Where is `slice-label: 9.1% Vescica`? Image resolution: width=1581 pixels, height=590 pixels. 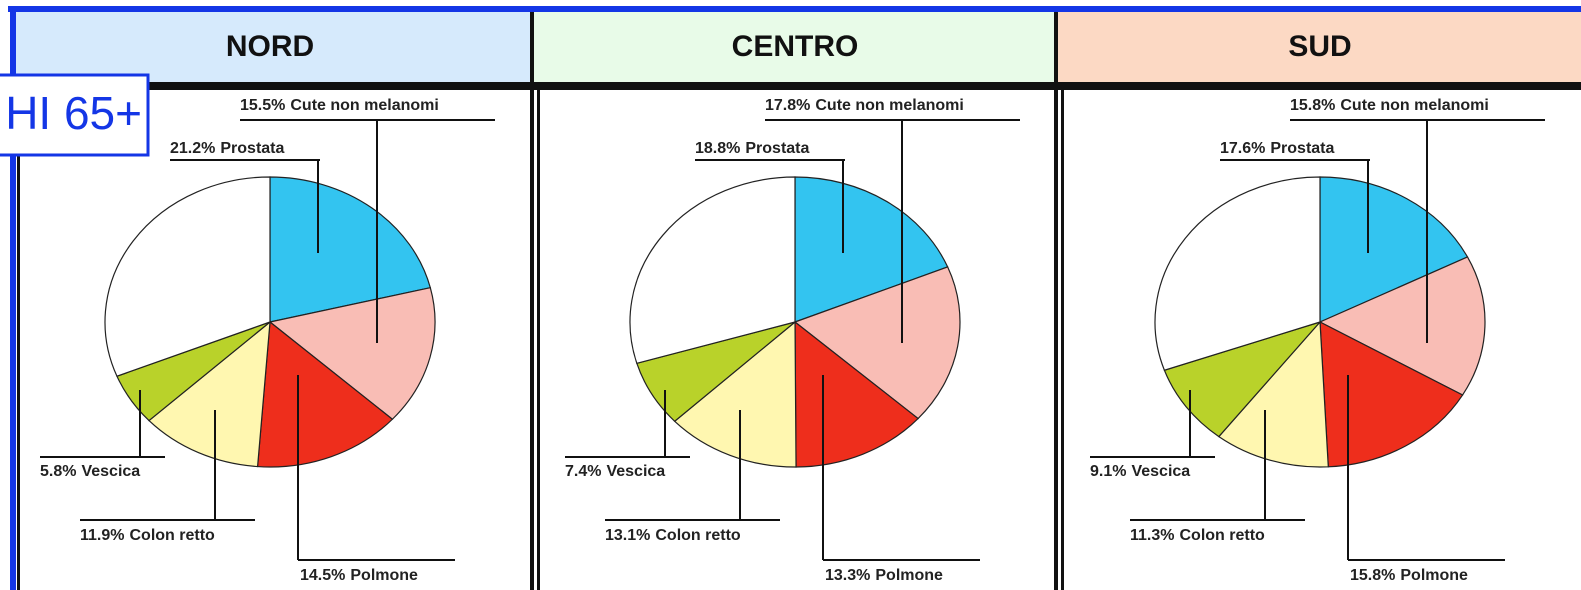 slice-label: 9.1% Vescica is located at coordinates (1140, 471).